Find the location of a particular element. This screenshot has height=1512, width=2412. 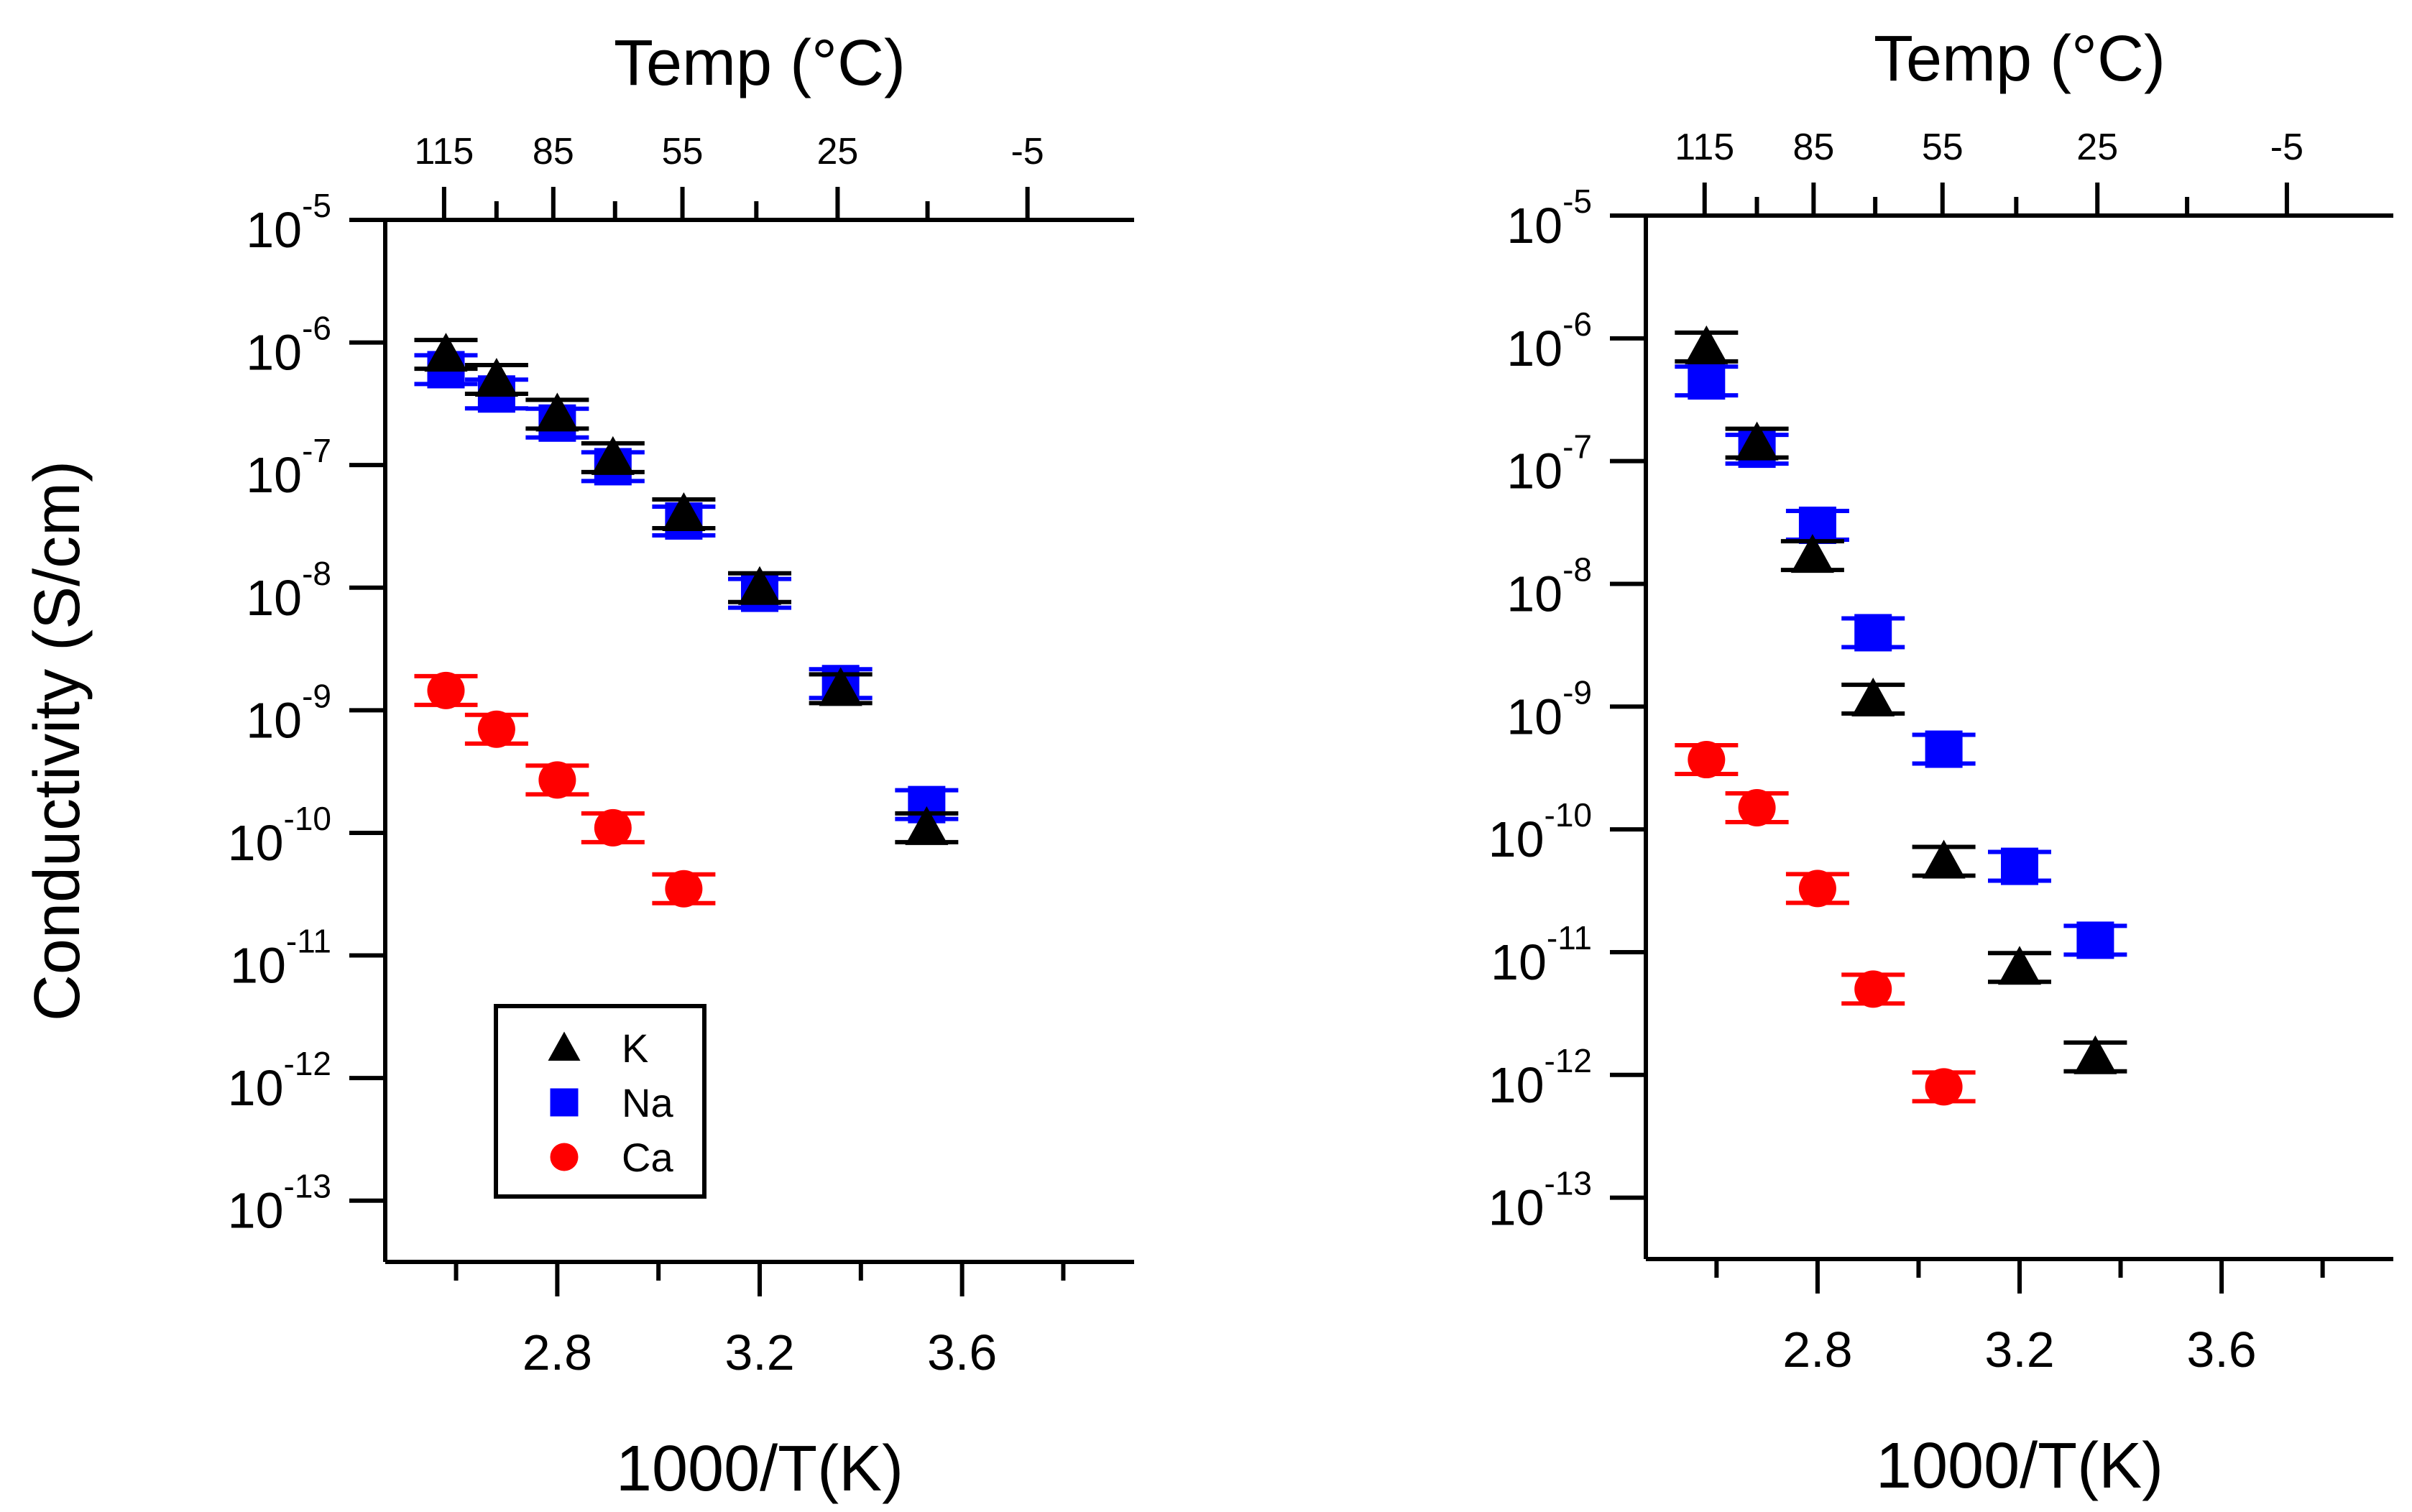

legend-marker-ca is located at coordinates (564, 1157).